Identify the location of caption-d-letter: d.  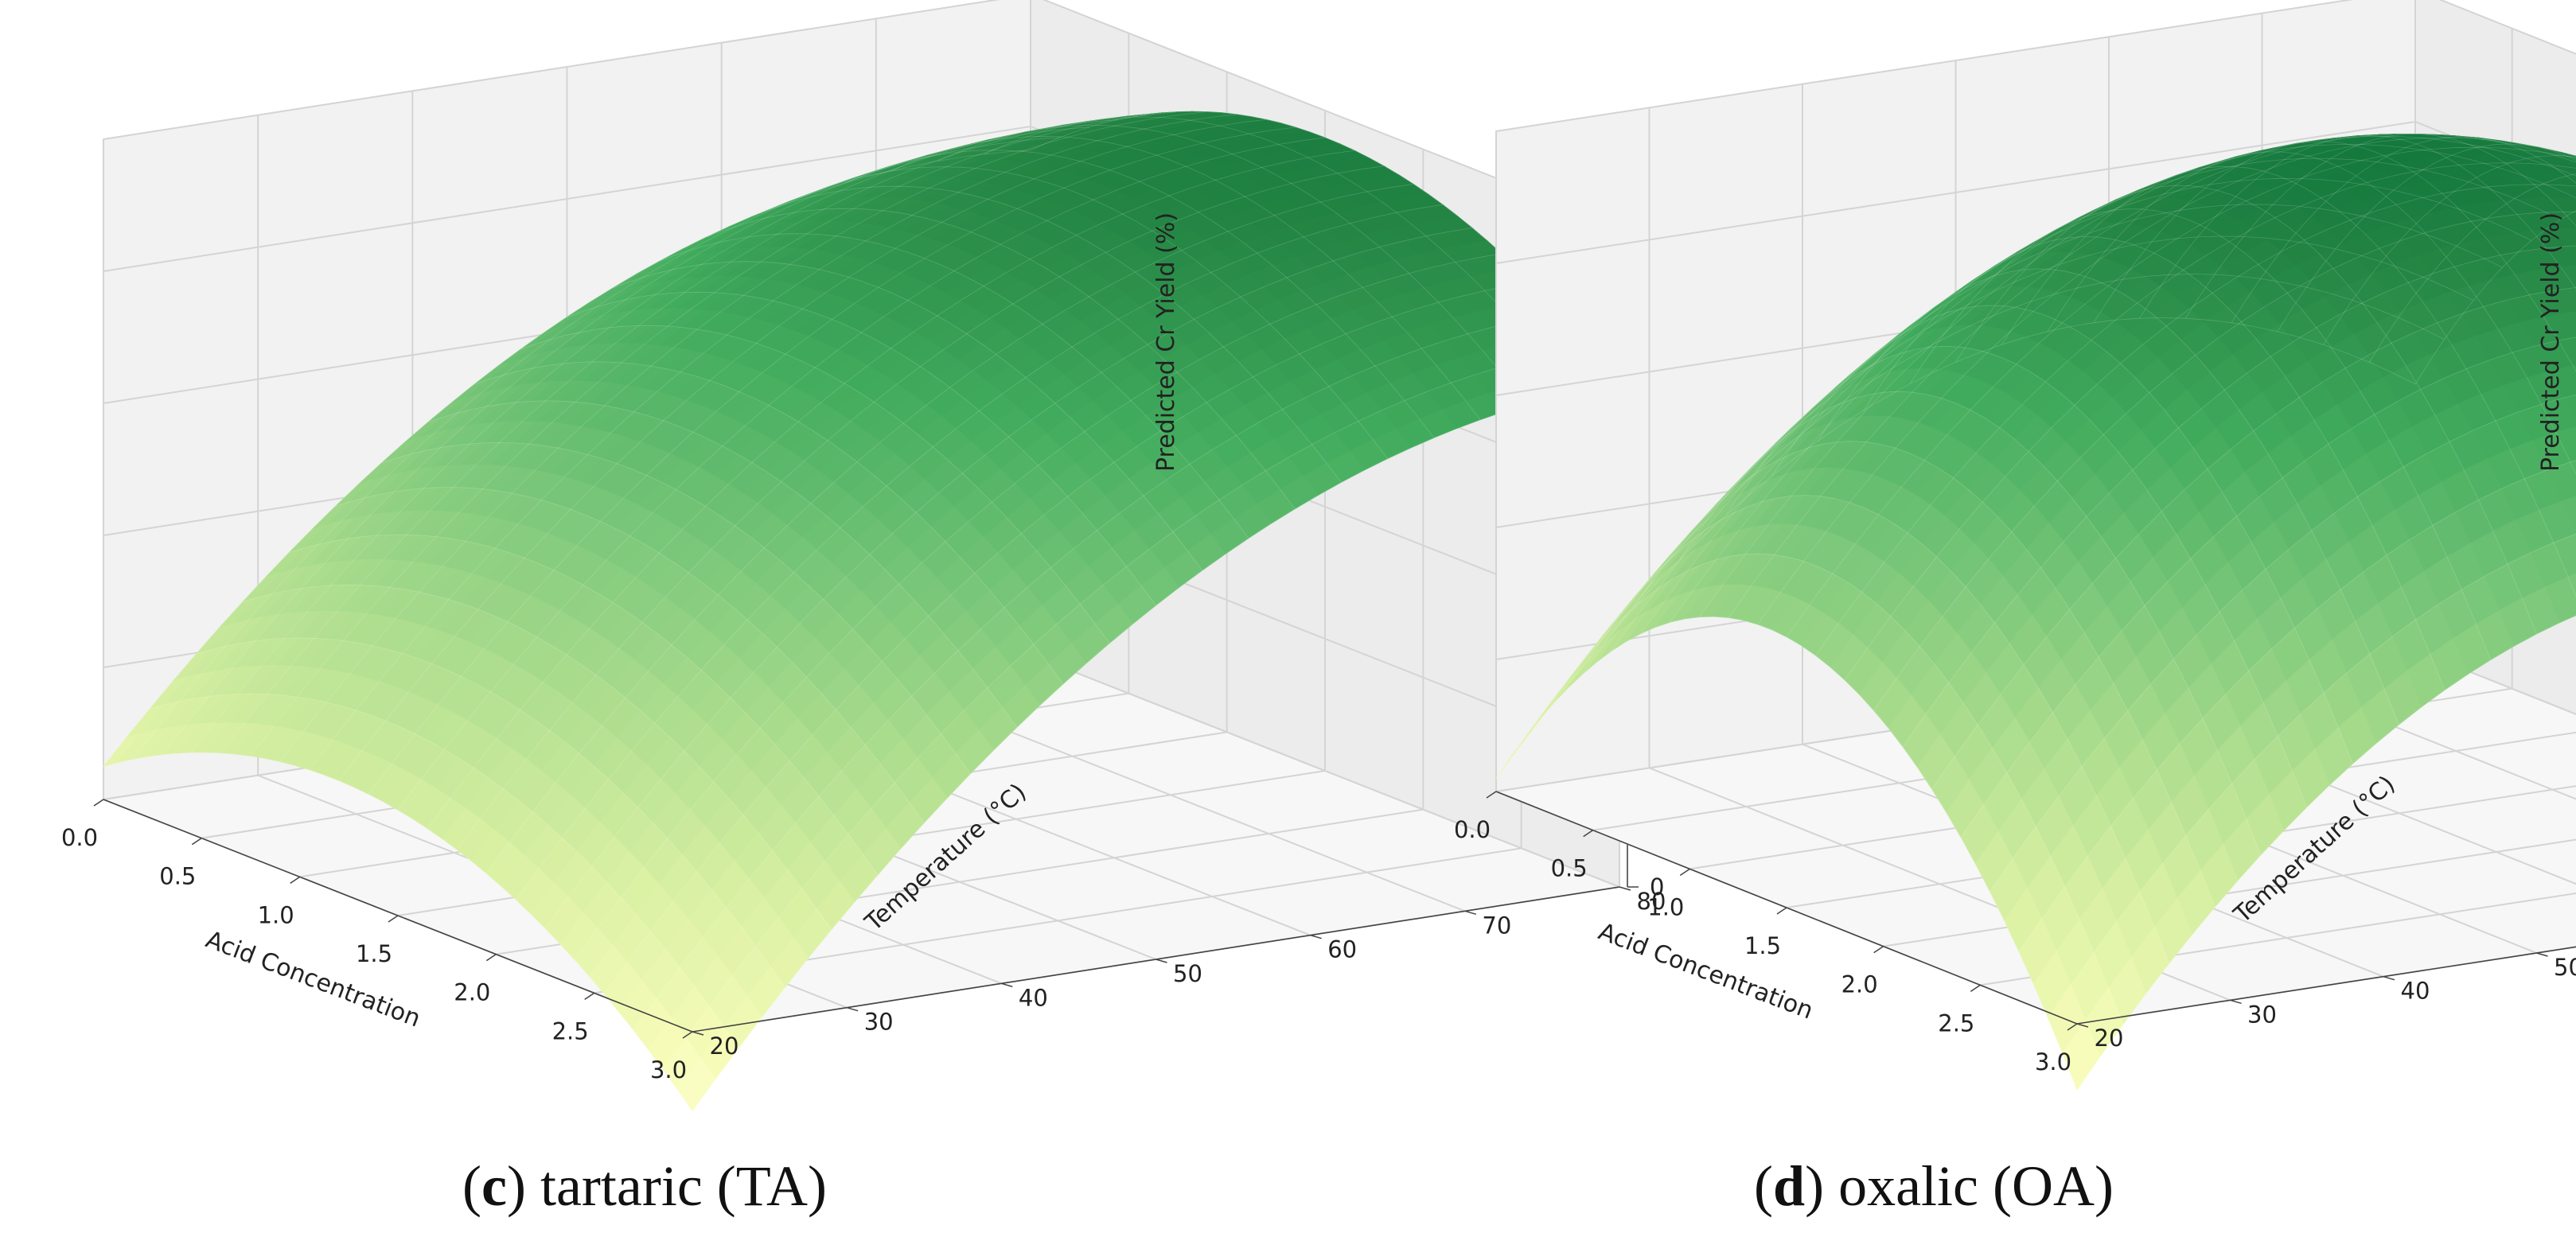
(1789, 1186).